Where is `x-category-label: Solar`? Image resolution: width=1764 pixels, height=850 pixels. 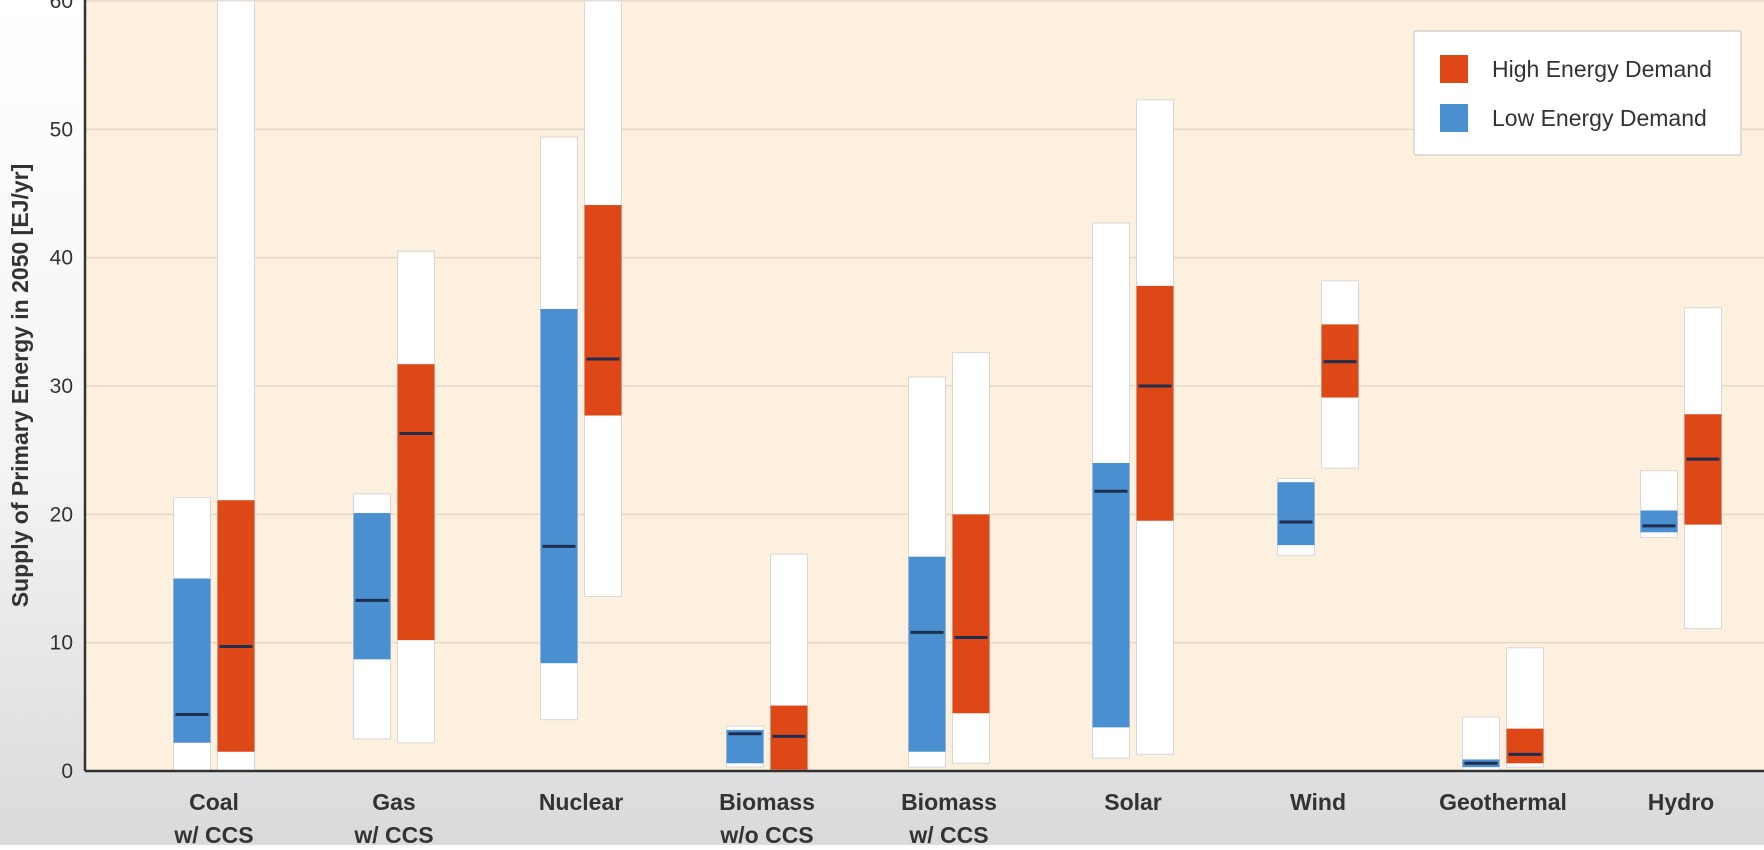
x-category-label: Solar is located at coordinates (1133, 802).